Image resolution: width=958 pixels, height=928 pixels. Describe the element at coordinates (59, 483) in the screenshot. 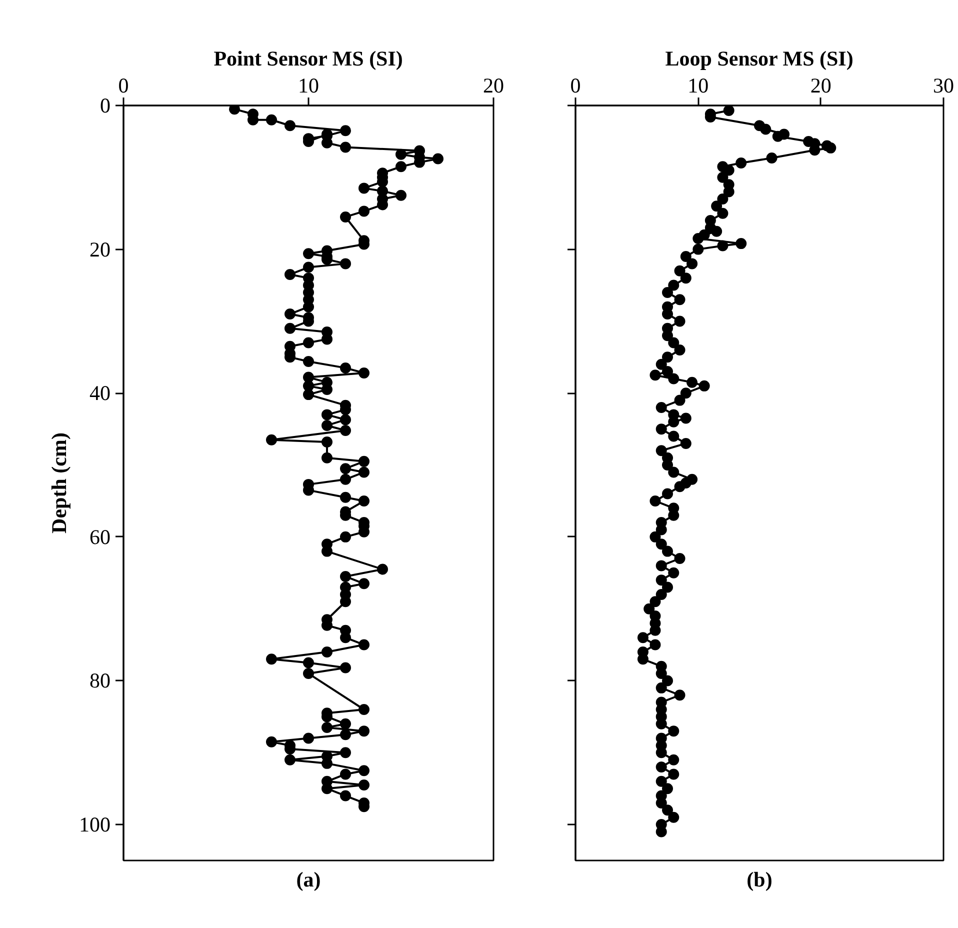

I see `y-axis-title: Depth (cm)` at that location.